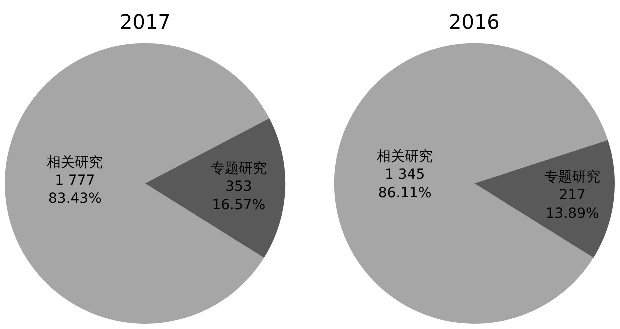  I want to click on data-label: 1 345 86.11%, so click(405, 184).